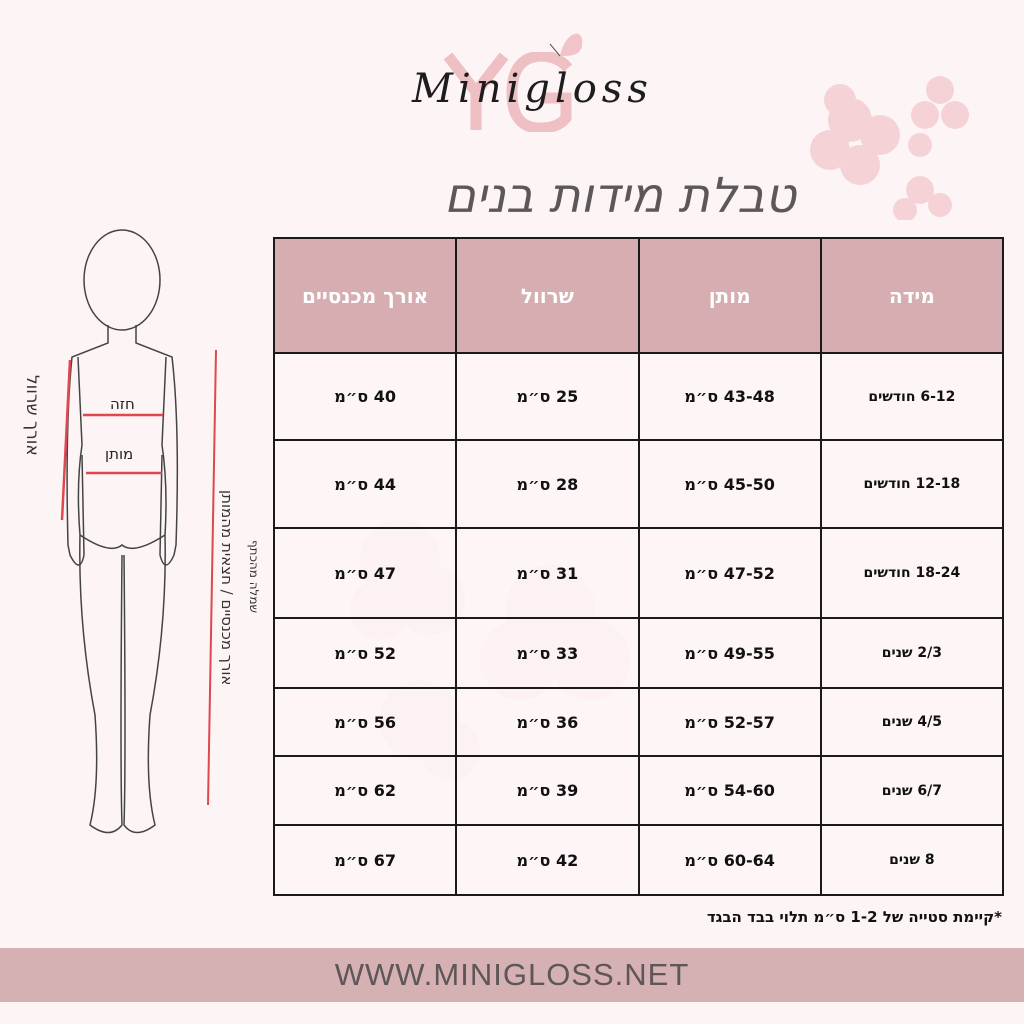 The width and height of the screenshot is (1024, 1024). Describe the element at coordinates (729, 860) in the screenshot. I see `cell-waist: 60-64 ס״מ` at that location.